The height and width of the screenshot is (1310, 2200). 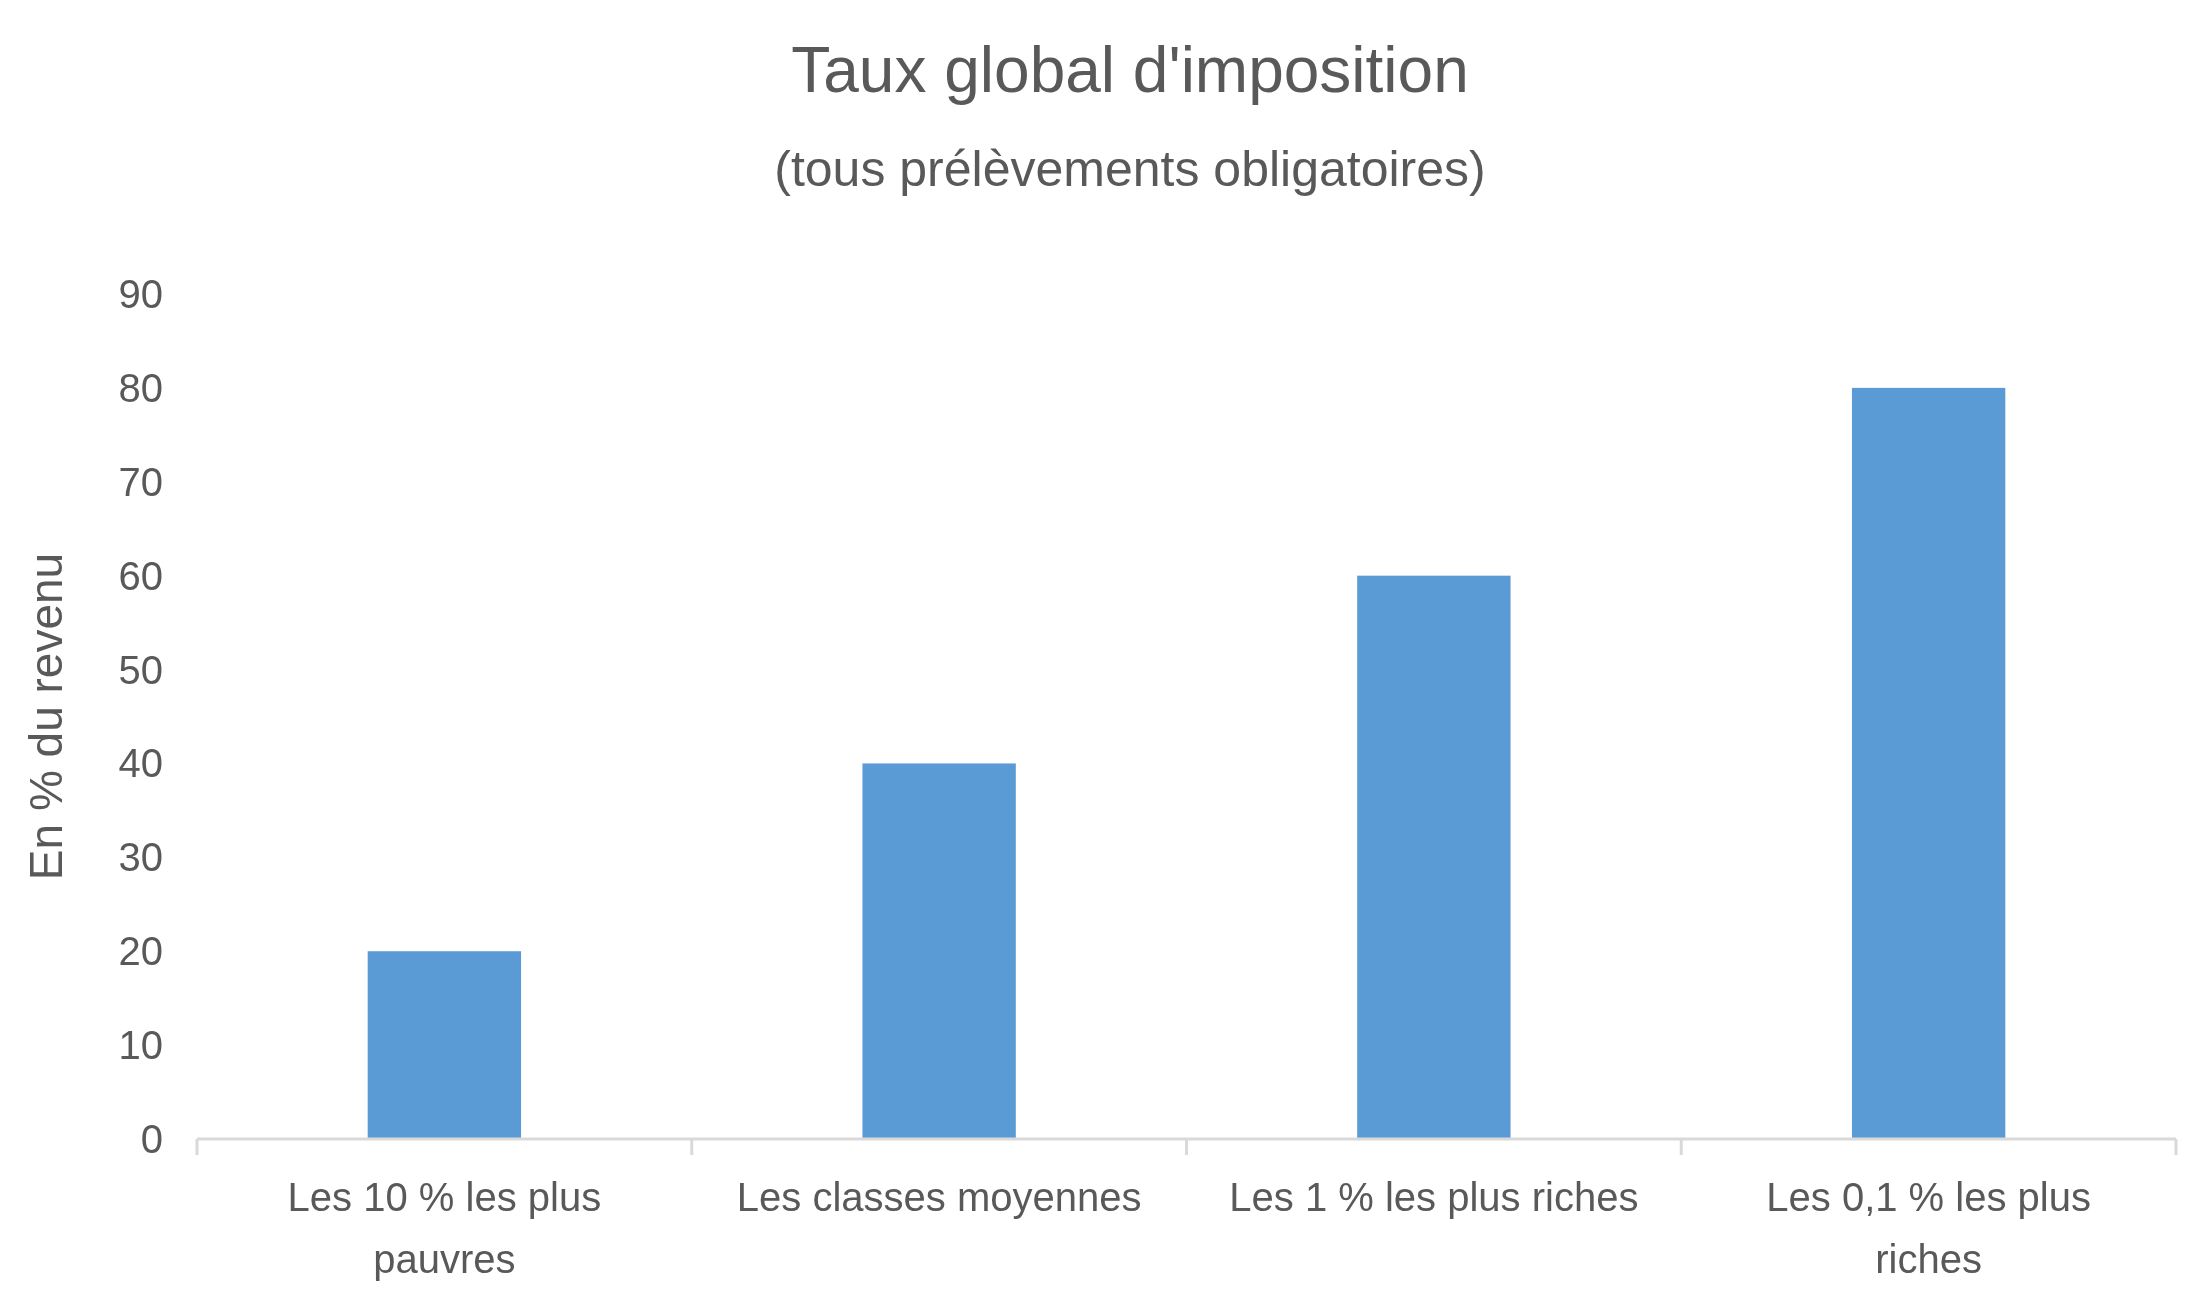 I want to click on y-tick-label: 10, so click(x=140, y=1045).